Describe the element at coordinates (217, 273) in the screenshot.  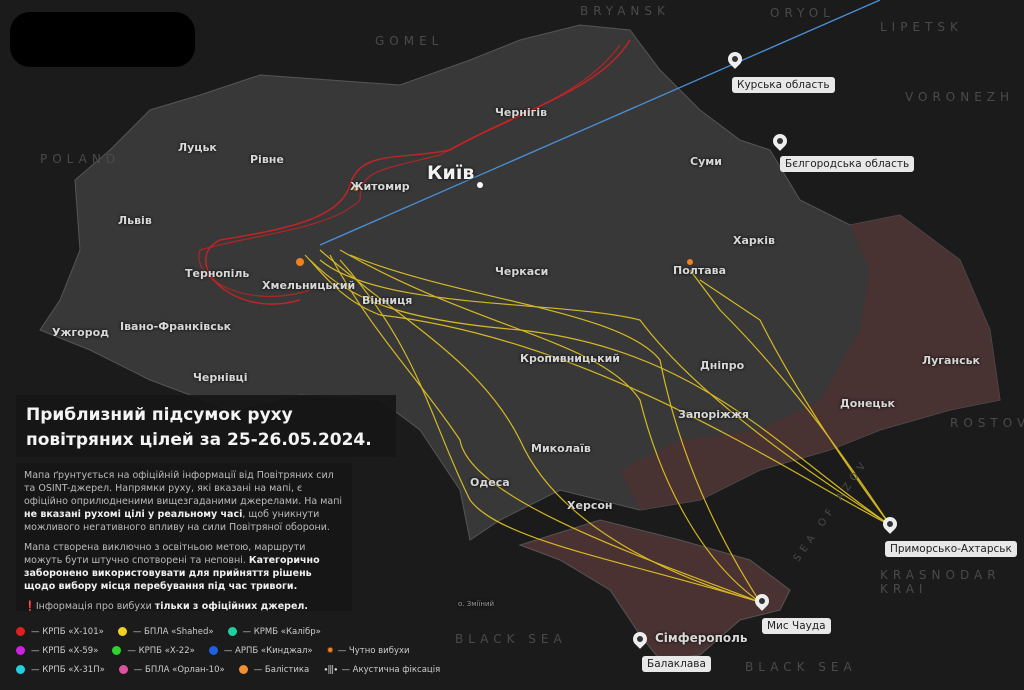
I see `city-label: Тернопіль` at that location.